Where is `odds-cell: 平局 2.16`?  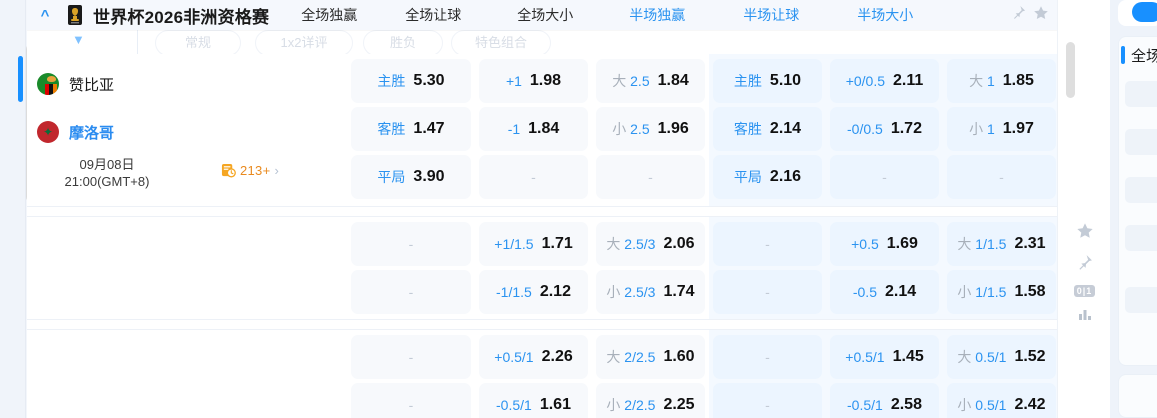
odds-cell: 平局 2.16 is located at coordinates (767, 177).